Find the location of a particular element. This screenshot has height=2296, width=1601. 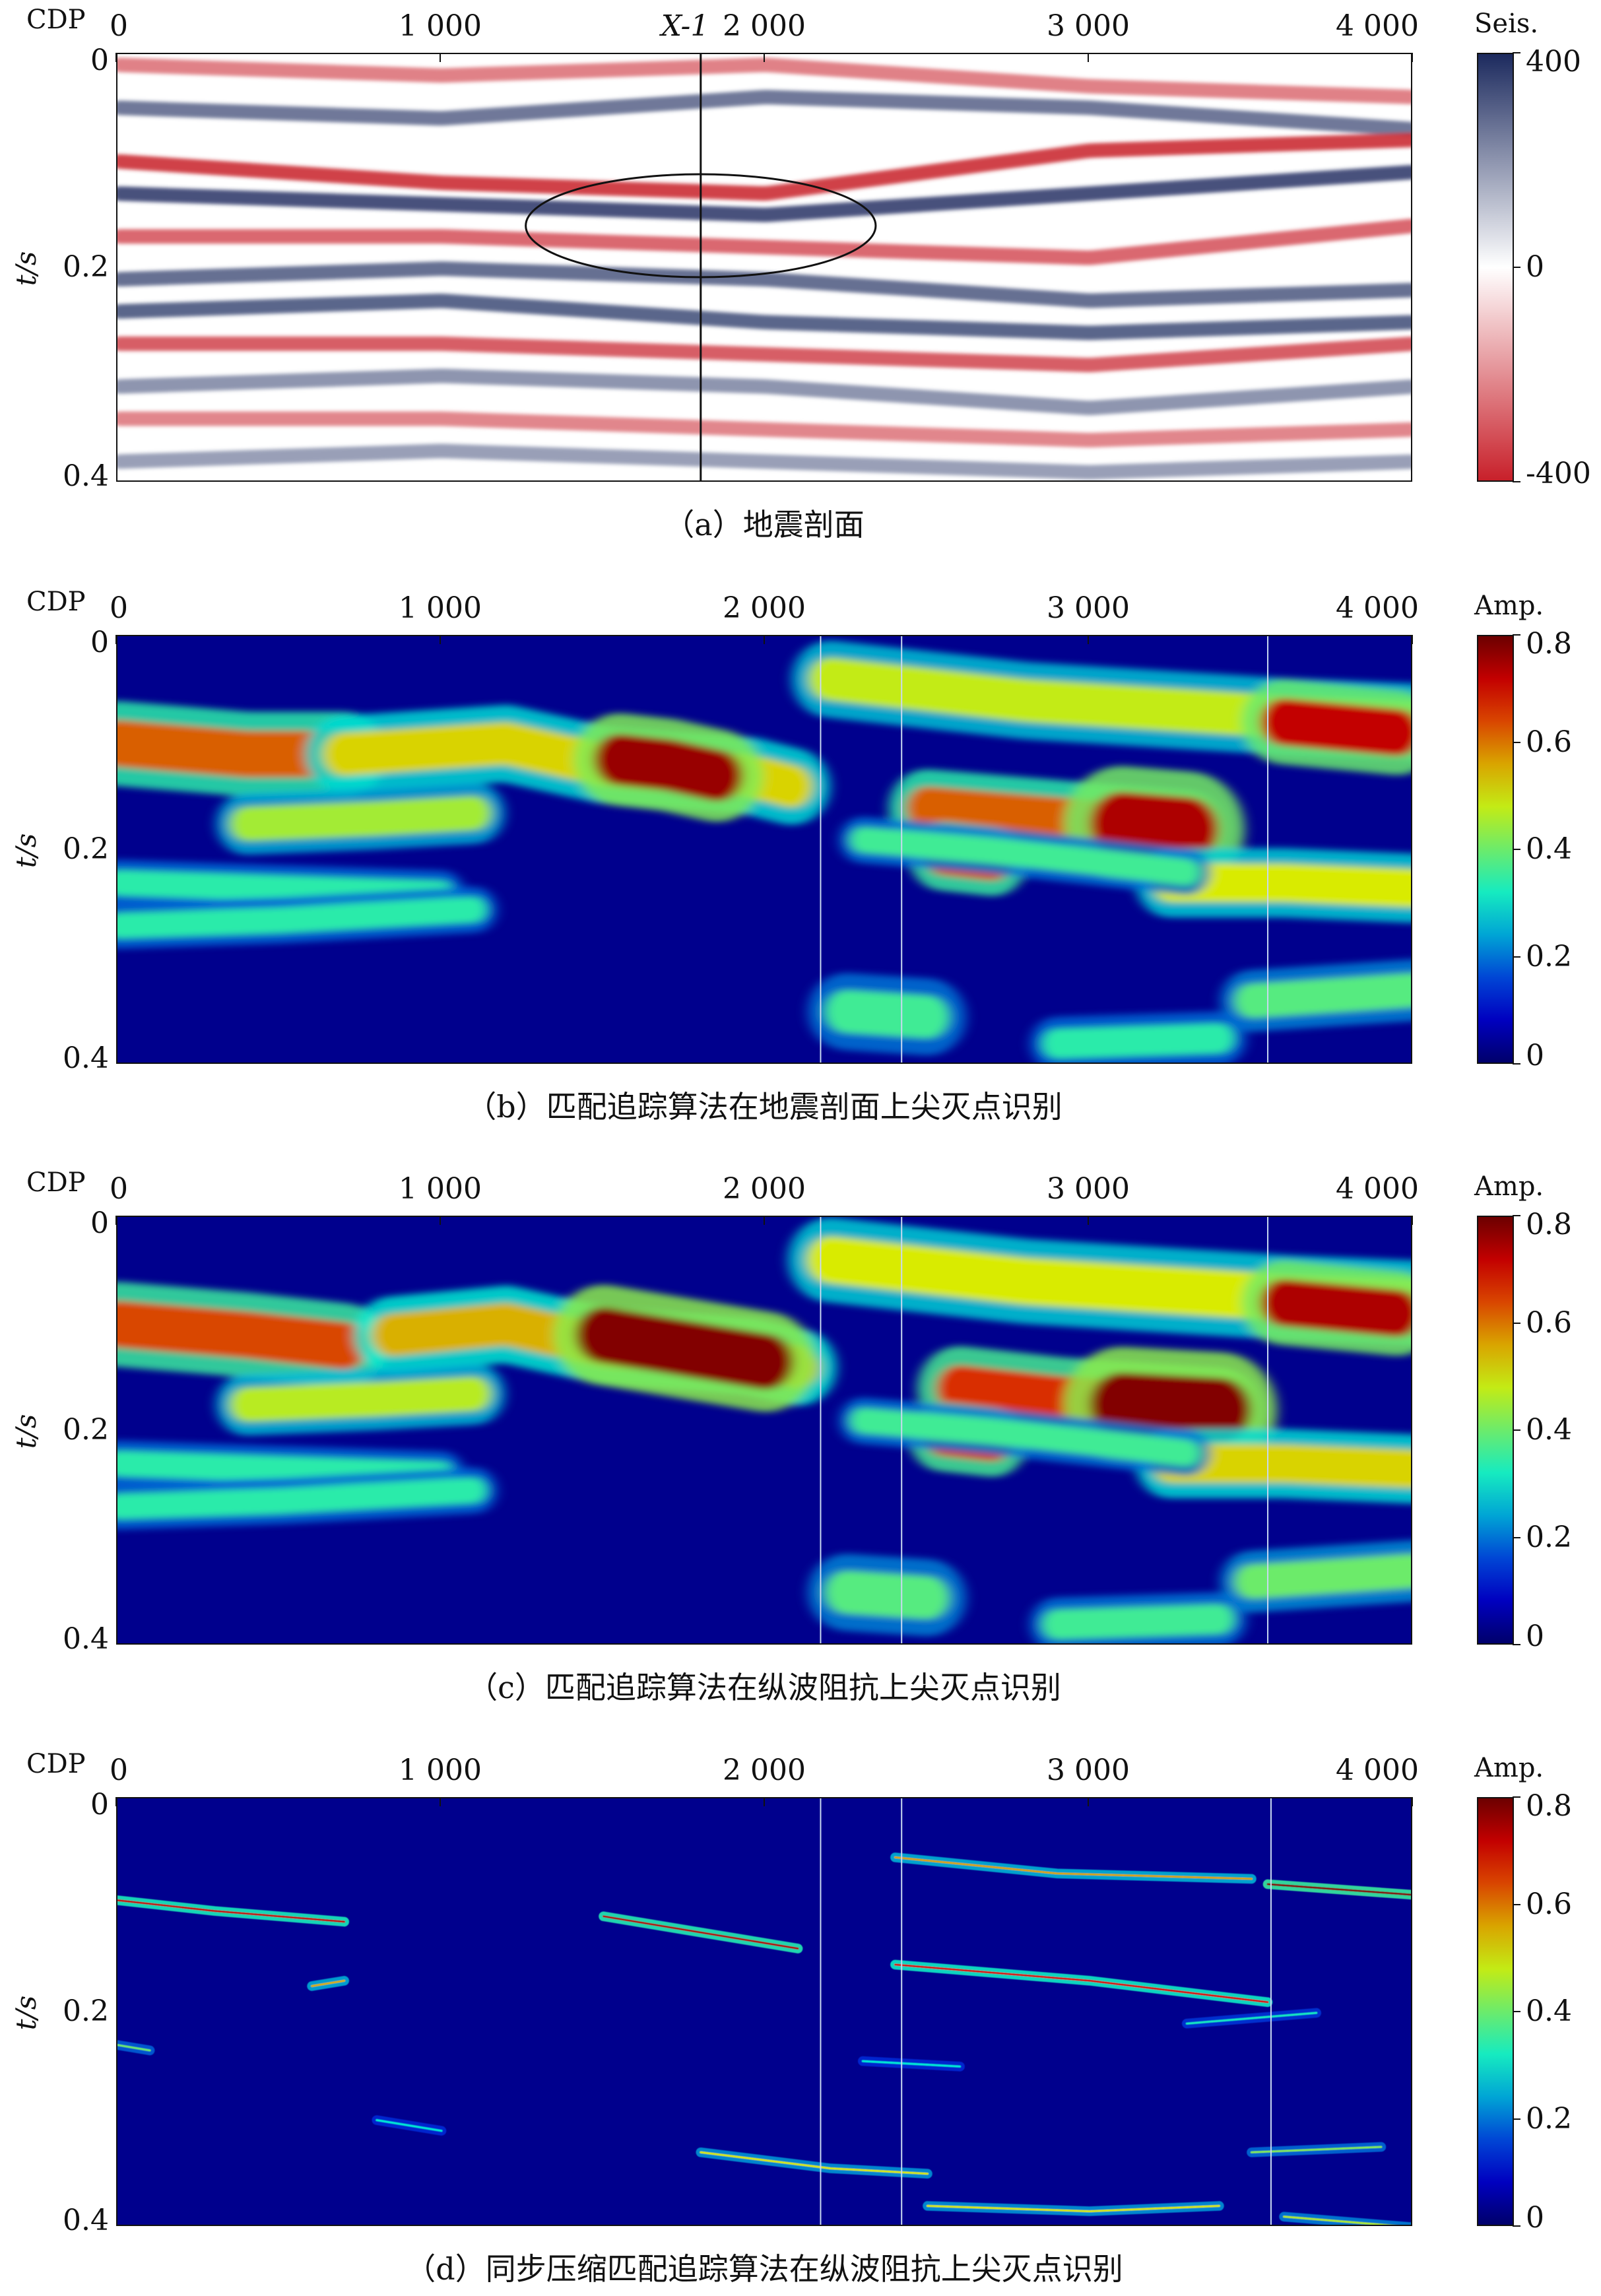

colorbar-d is located at coordinates (1496, 2011).